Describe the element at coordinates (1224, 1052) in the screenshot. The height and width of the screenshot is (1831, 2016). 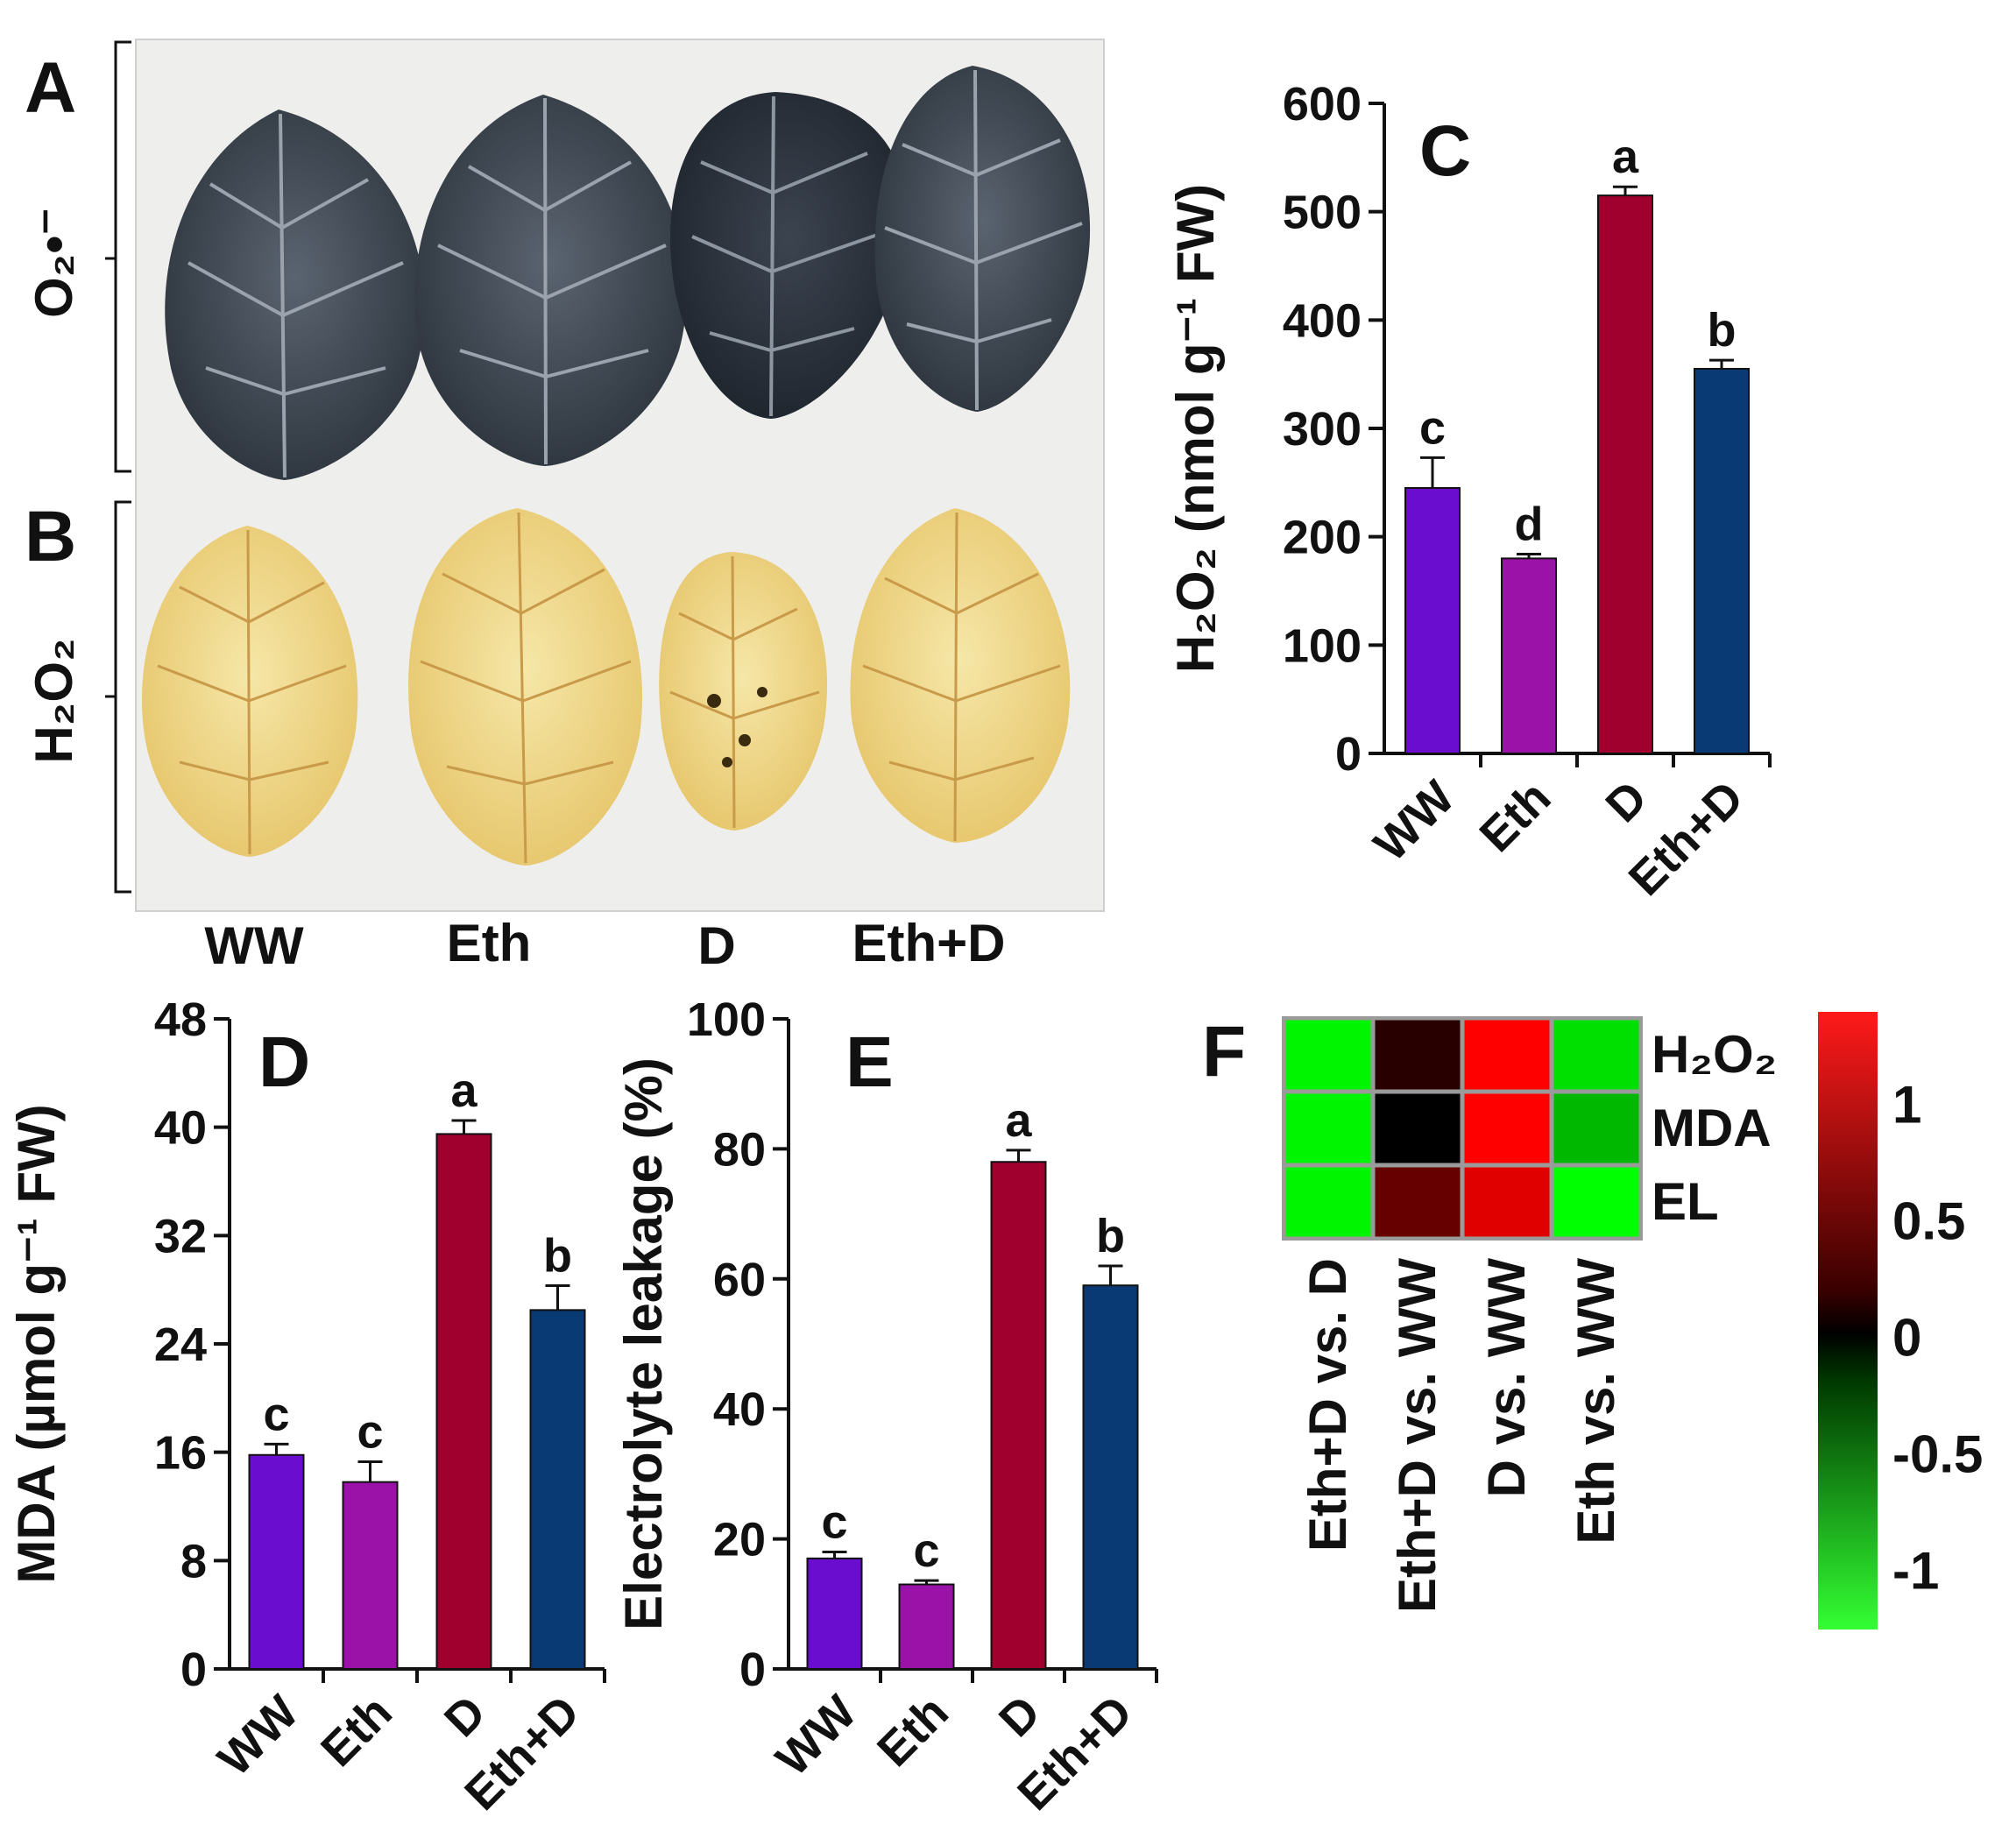
I see `panel-label: F` at that location.